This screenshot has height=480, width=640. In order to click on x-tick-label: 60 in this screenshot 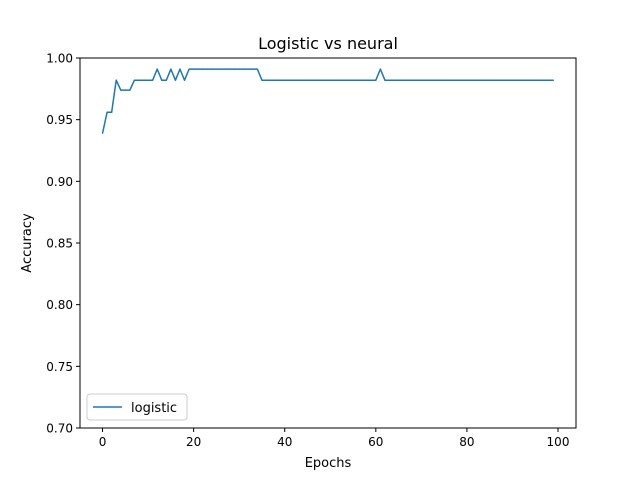, I will do `click(375, 442)`.